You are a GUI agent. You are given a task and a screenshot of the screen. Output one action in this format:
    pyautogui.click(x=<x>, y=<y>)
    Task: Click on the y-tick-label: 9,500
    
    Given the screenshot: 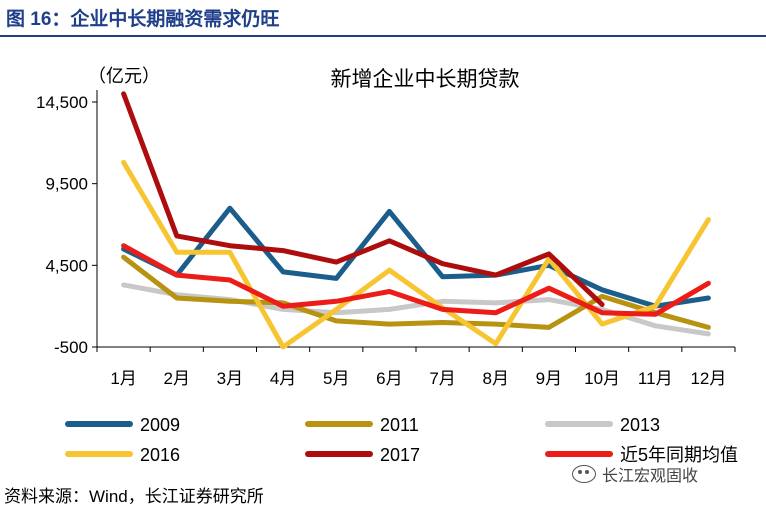 What is the action you would take?
    pyautogui.click(x=66, y=184)
    